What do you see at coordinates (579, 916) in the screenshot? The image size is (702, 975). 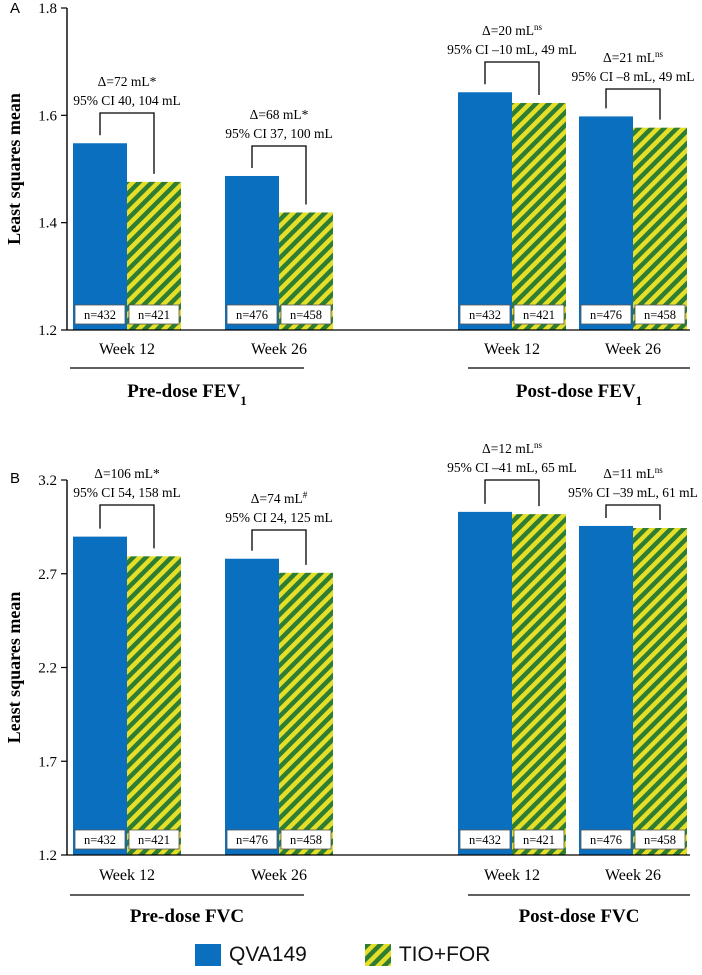 I see `group-label: Post-dose FVC` at bounding box center [579, 916].